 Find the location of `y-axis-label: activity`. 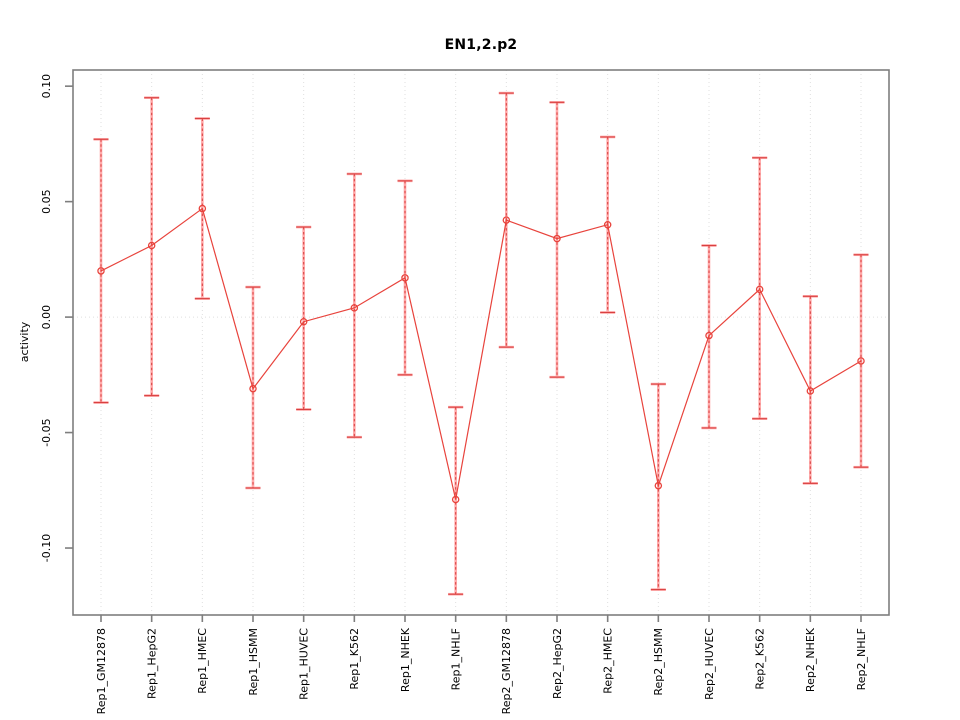

y-axis-label: activity is located at coordinates (24, 342).